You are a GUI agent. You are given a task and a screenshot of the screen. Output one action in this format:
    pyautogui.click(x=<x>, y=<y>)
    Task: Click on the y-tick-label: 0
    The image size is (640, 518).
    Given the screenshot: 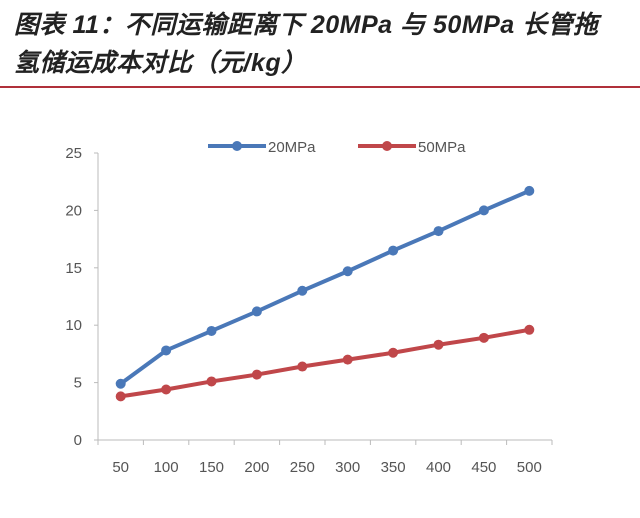 What is the action you would take?
    pyautogui.click(x=78, y=440)
    